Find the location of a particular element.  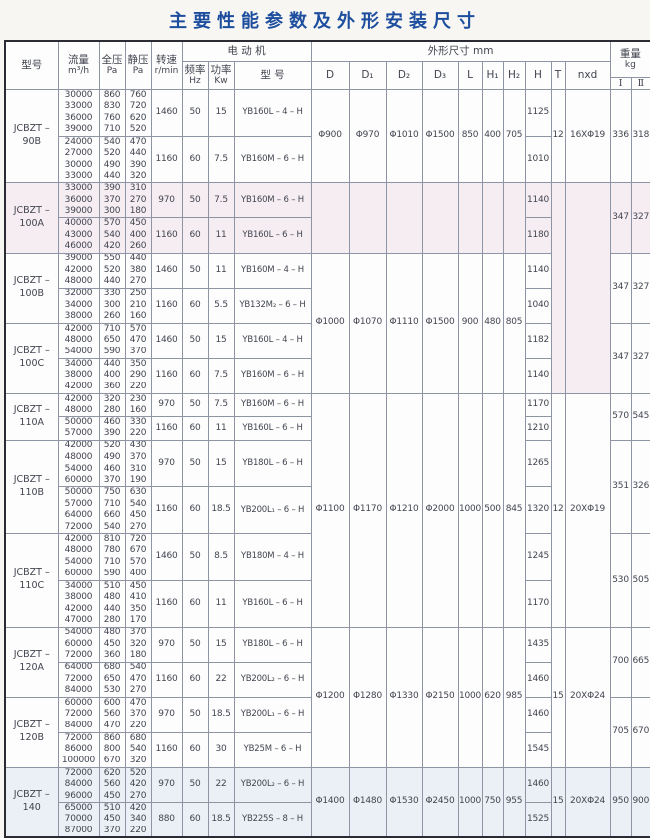

power-cell: 15 is located at coordinates (221, 341).